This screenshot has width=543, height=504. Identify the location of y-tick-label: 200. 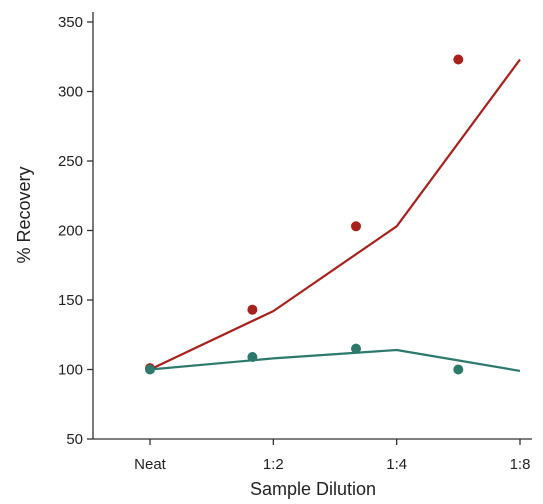
(70, 231).